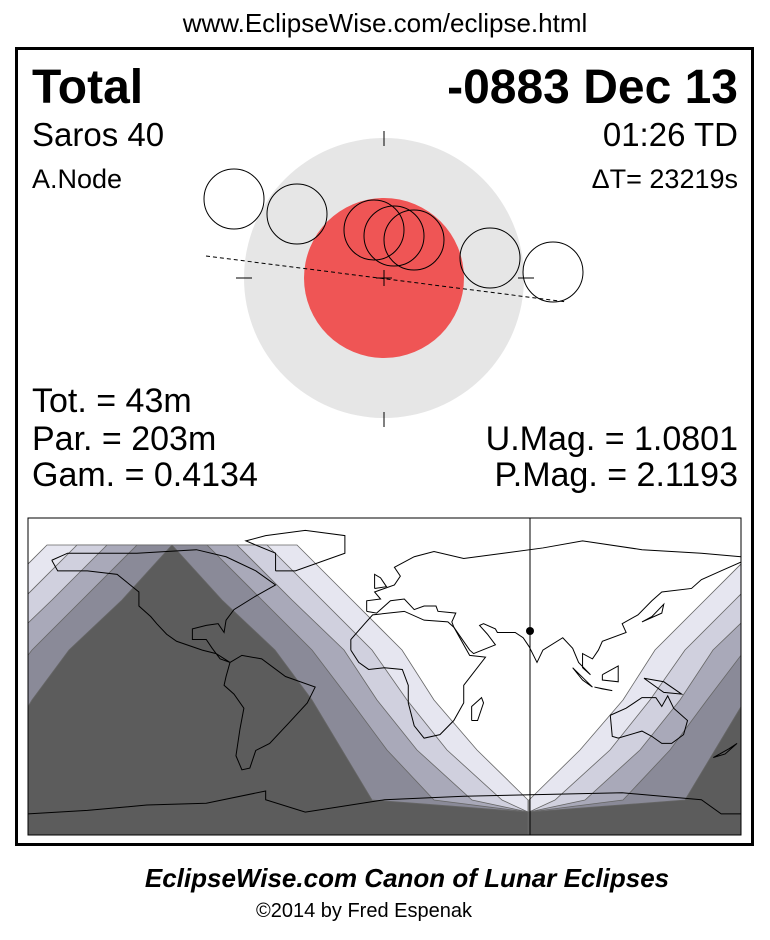 Image resolution: width=770 pixels, height=940 pixels. What do you see at coordinates (592, 87) in the screenshot?
I see `eclipse-date: -0883 Dec 13` at bounding box center [592, 87].